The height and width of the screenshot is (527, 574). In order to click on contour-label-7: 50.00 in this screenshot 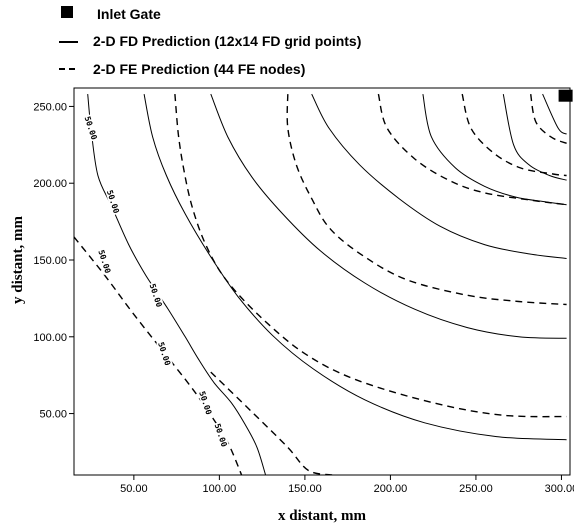, I will do `click(221, 435)`.